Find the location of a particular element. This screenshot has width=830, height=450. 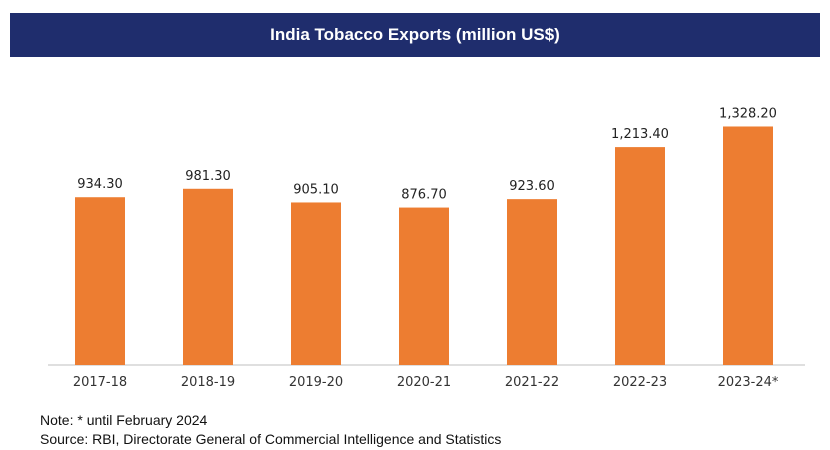

data-label-2020-21: 876.70 is located at coordinates (424, 195).